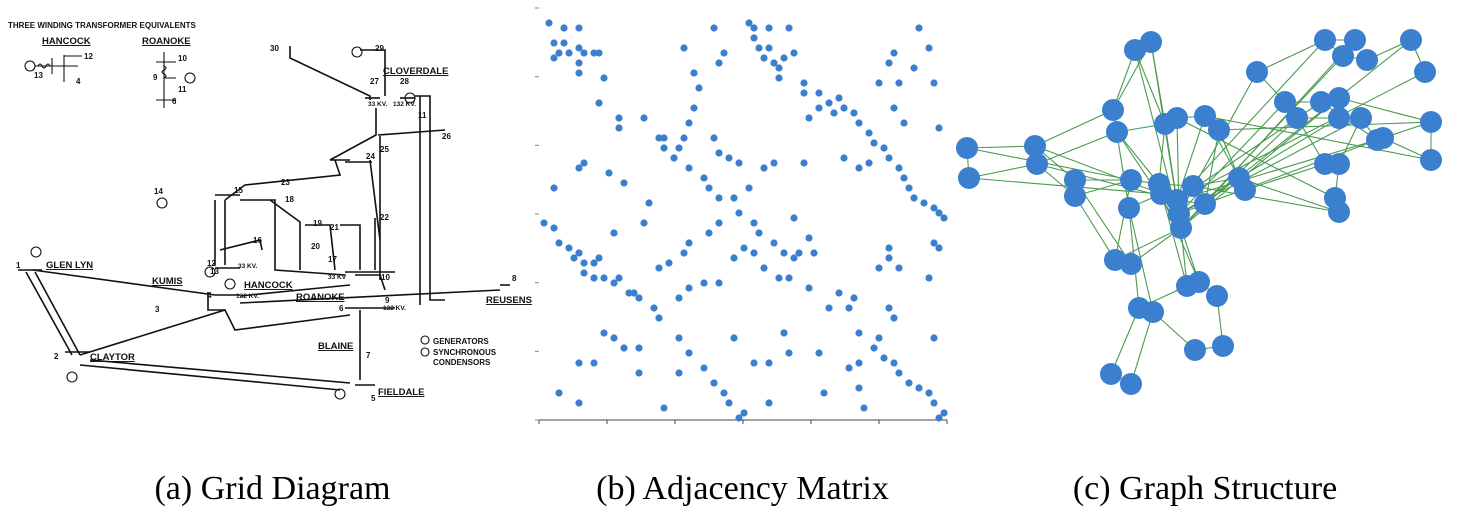 This screenshot has width=1462, height=526. I want to click on bus-number-25: 25, so click(384, 149).